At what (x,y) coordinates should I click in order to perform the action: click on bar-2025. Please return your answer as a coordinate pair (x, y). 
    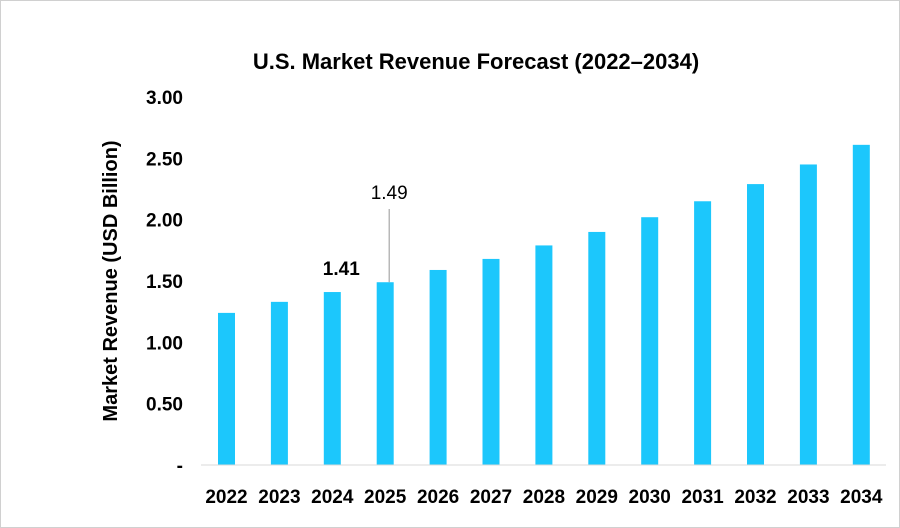
    Looking at the image, I should click on (385, 373).